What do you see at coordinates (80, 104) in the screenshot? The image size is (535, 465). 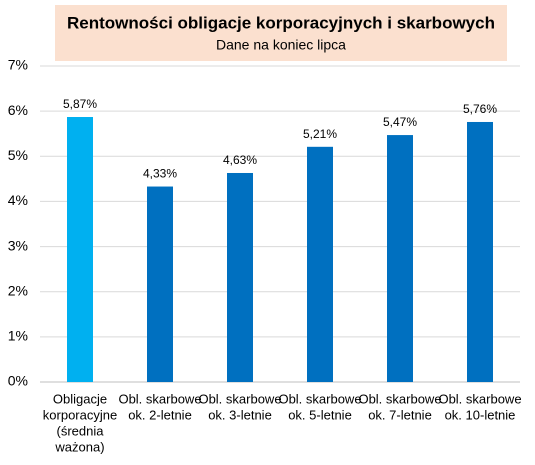 I see `value-label: 5,87%` at bounding box center [80, 104].